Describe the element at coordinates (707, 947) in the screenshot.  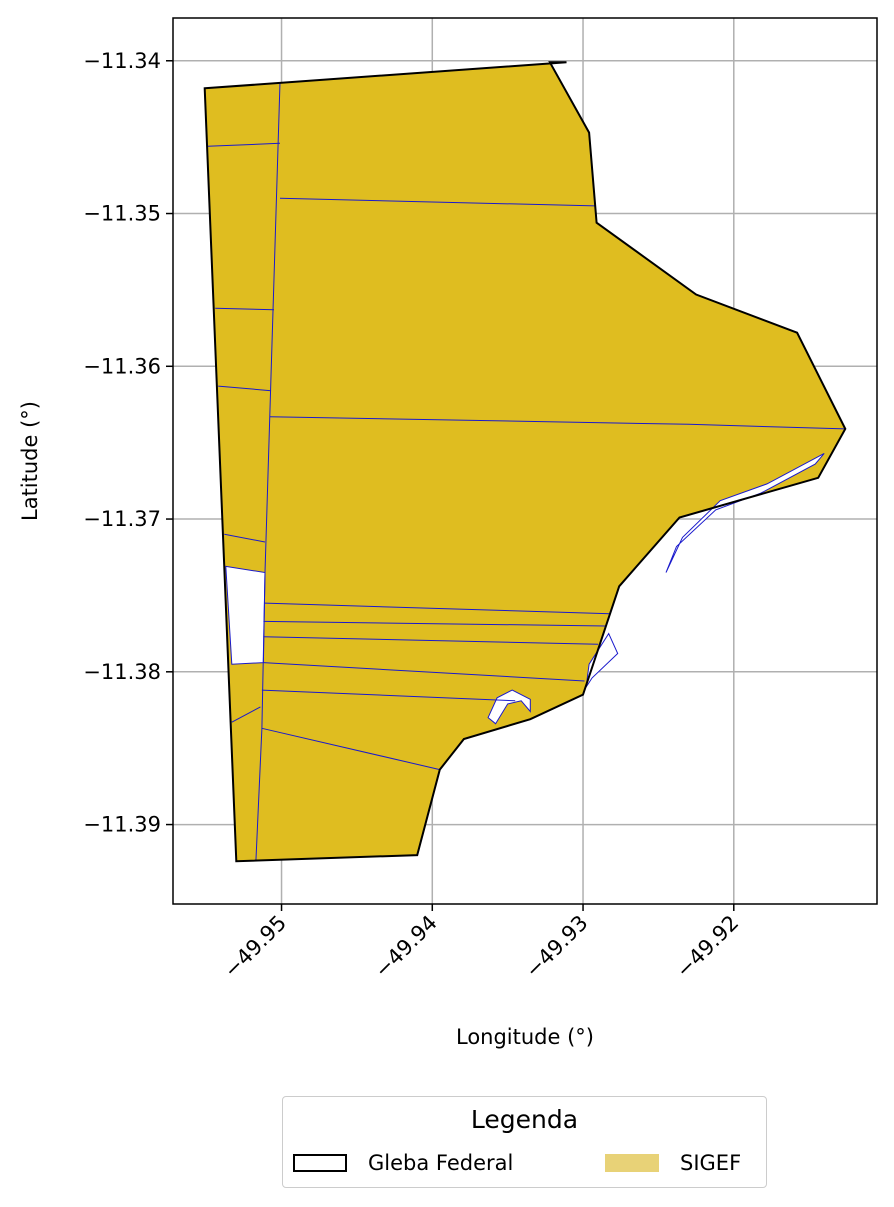
I see `x-tick-label: −49.92` at that location.